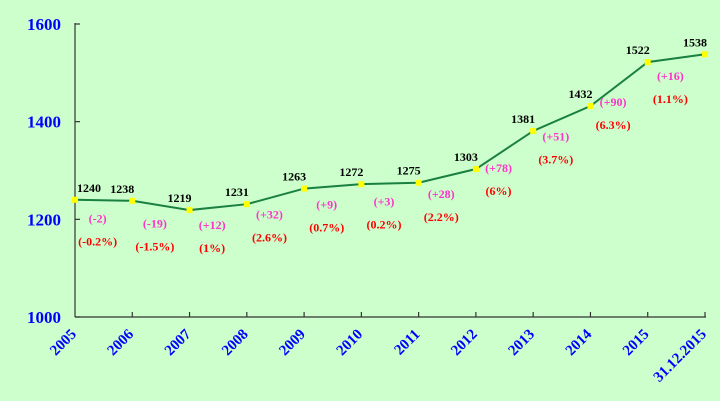 The height and width of the screenshot is (401, 720). I want to click on change-label: (+78), so click(498, 168).